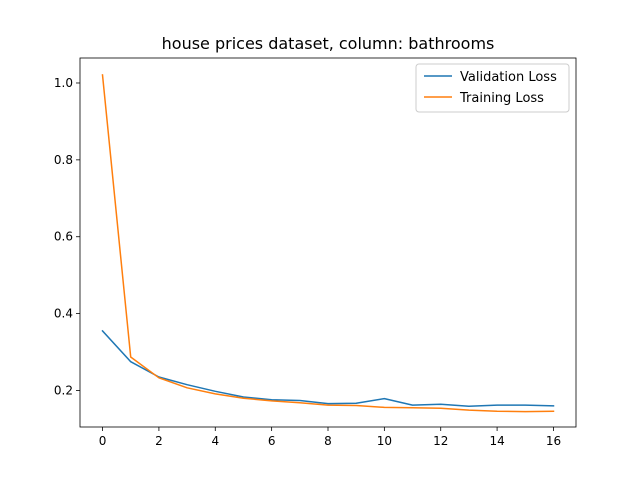 The height and width of the screenshot is (480, 640). Describe the element at coordinates (328, 368) in the screenshot. I see `series-line-validation-loss` at that location.